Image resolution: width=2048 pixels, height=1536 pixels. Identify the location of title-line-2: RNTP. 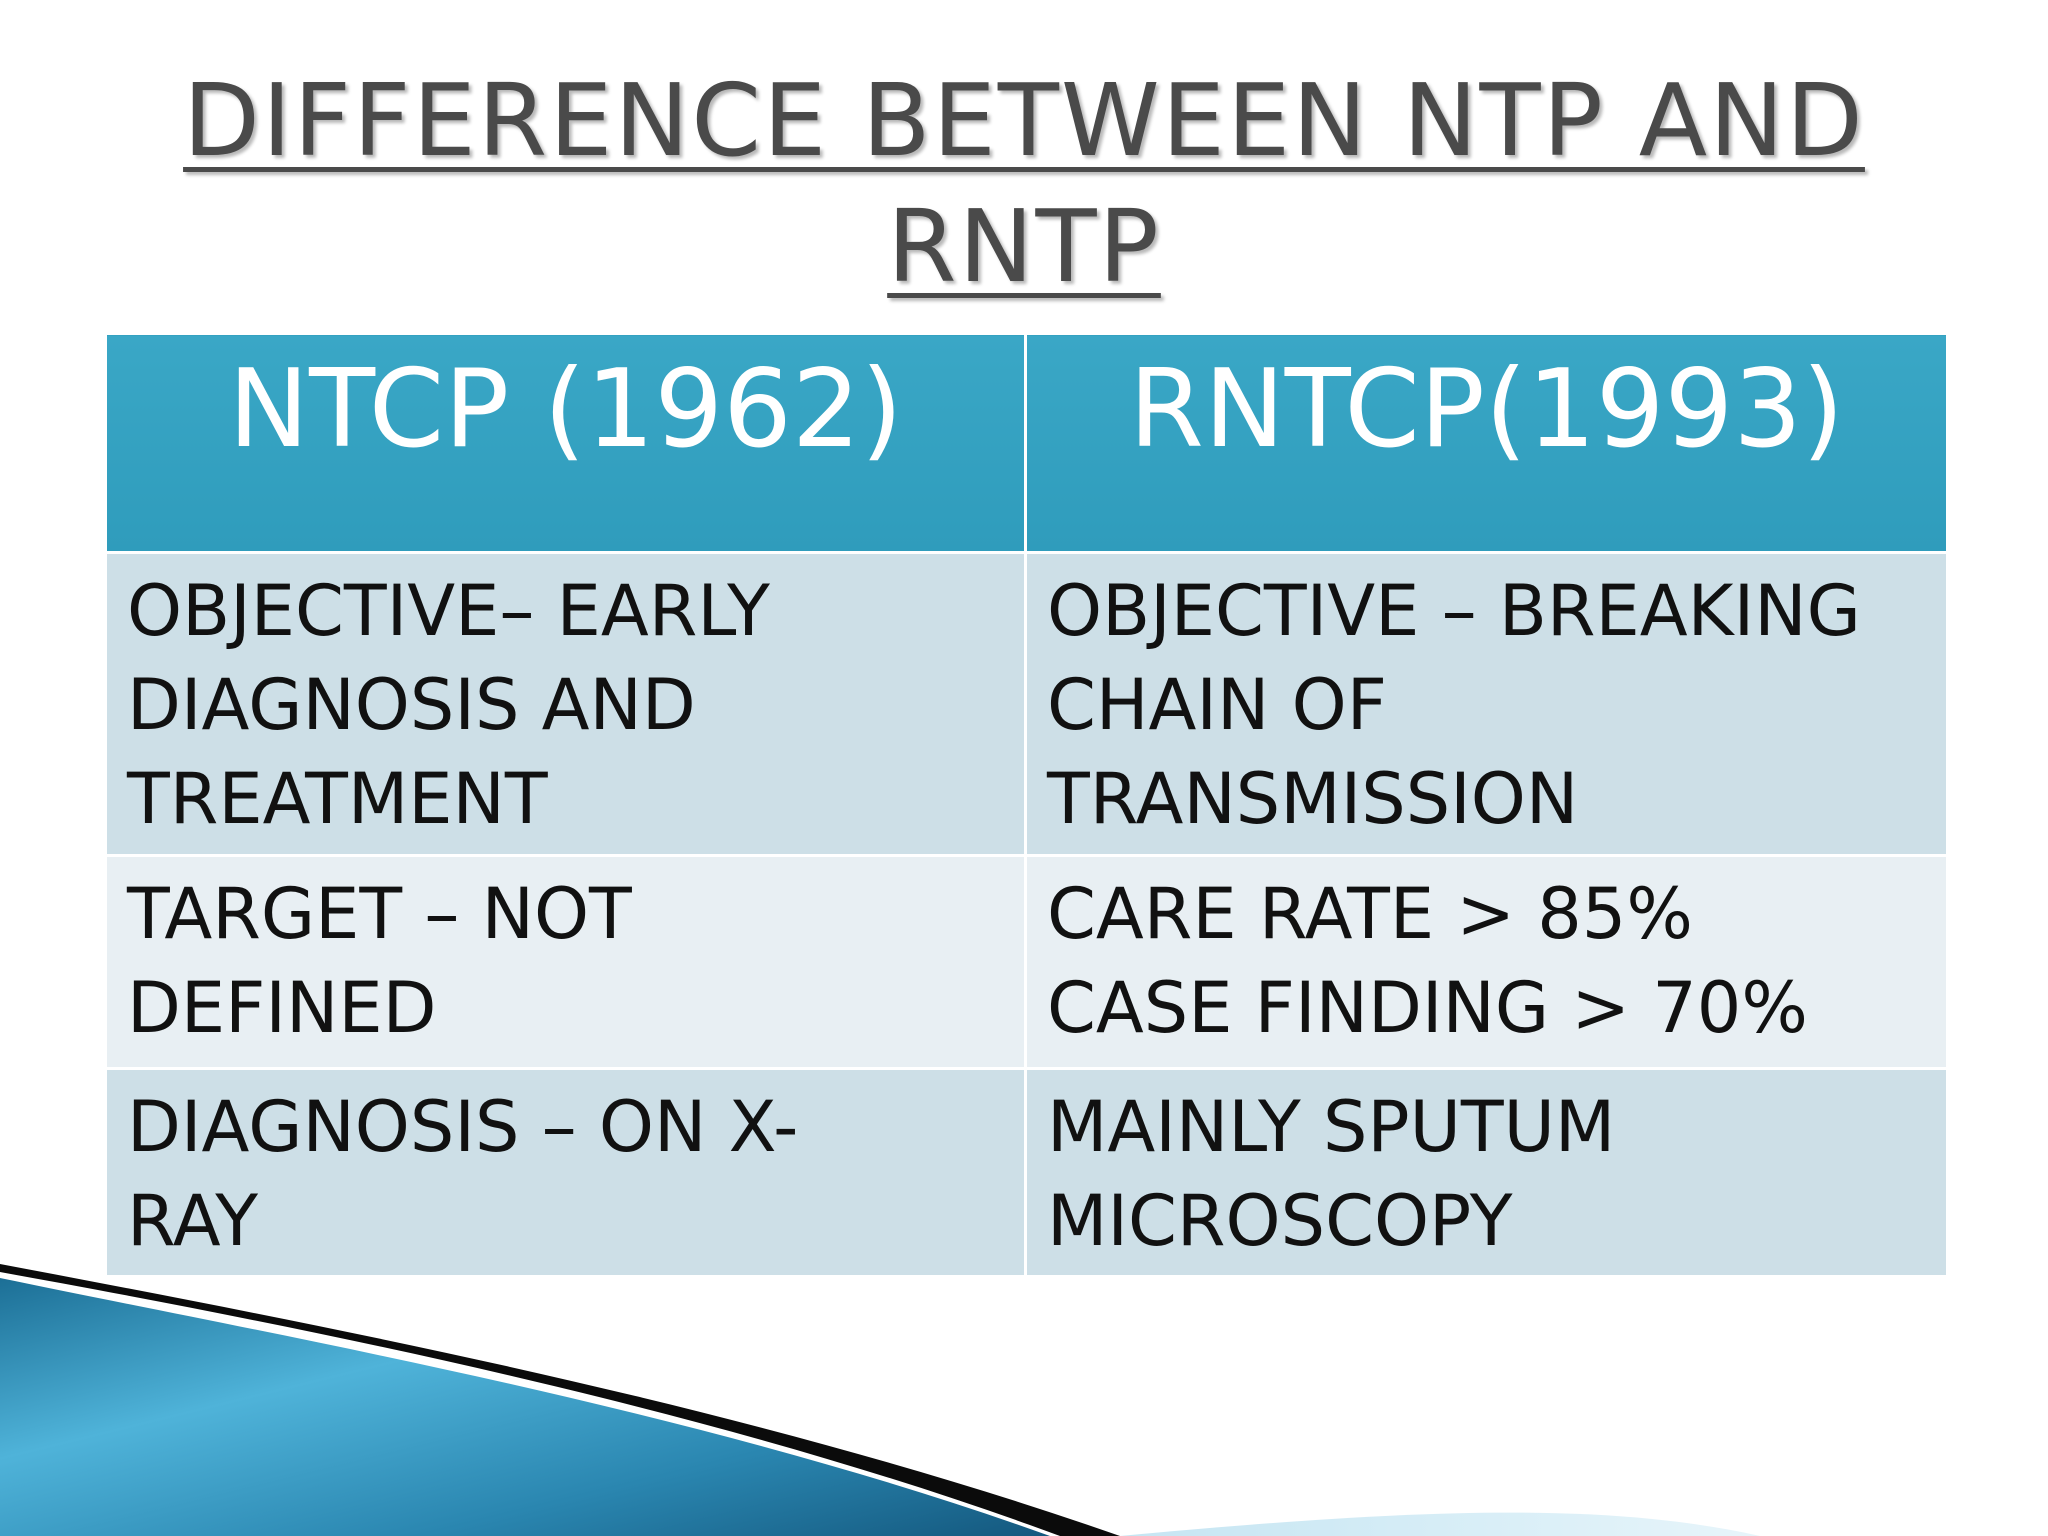
(1024, 246).